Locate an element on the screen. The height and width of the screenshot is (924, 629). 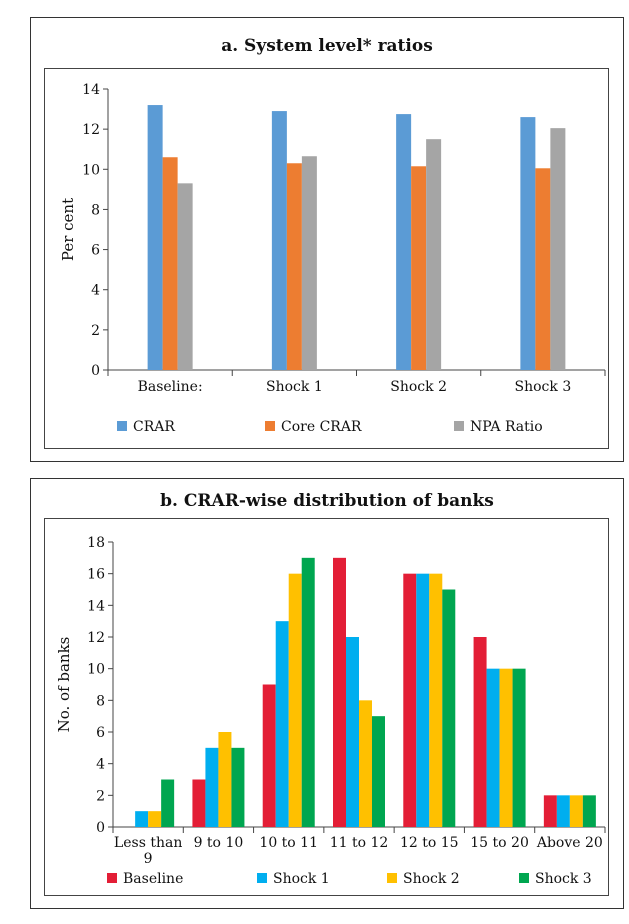
legend-label: Shock 1 is located at coordinates (301, 879).